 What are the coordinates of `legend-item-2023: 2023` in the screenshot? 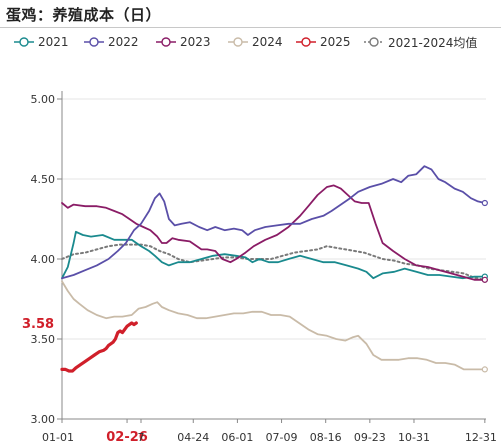 It's located at (183, 42).